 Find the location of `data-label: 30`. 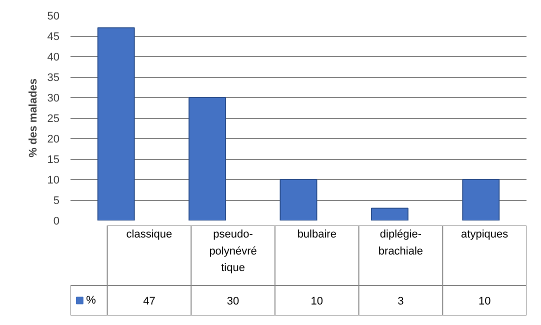

data-label: 30 is located at coordinates (233, 302).